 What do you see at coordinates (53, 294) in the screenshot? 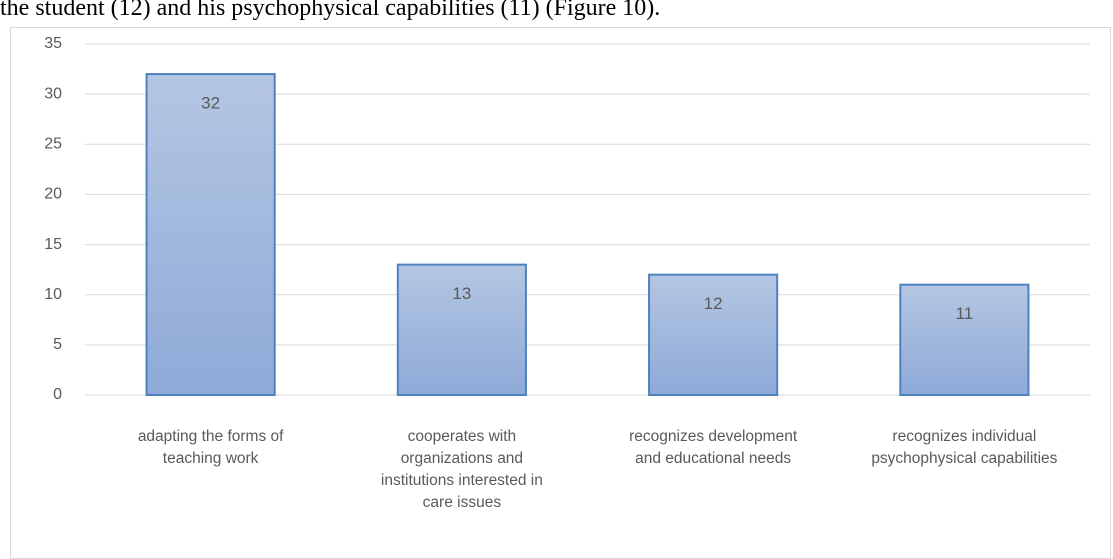
I see `y-tick-label: 10` at bounding box center [53, 294].